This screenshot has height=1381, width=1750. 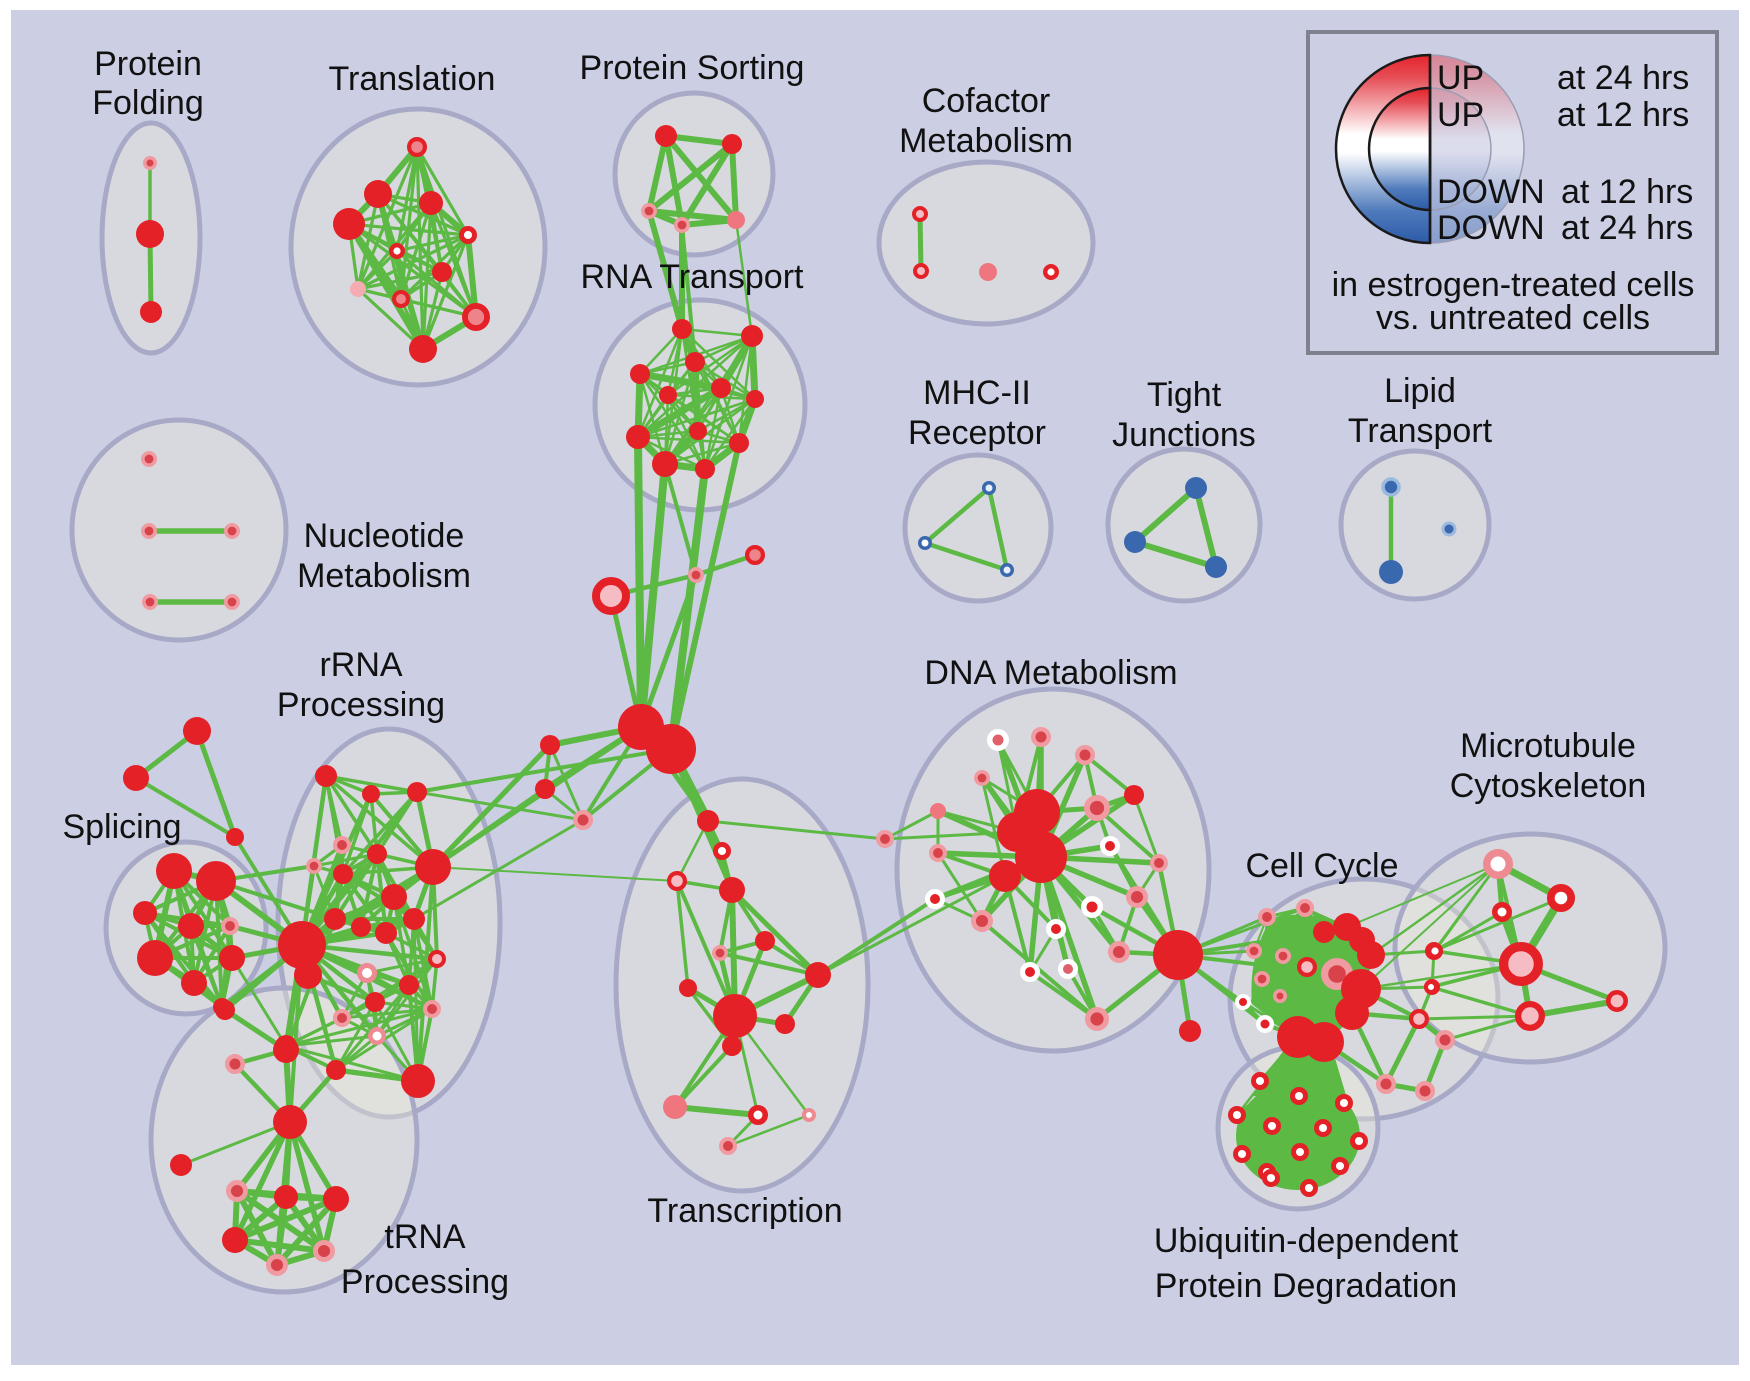 I want to click on svg-text: Ubiquitin-dependent, so click(x=1306, y=1241).